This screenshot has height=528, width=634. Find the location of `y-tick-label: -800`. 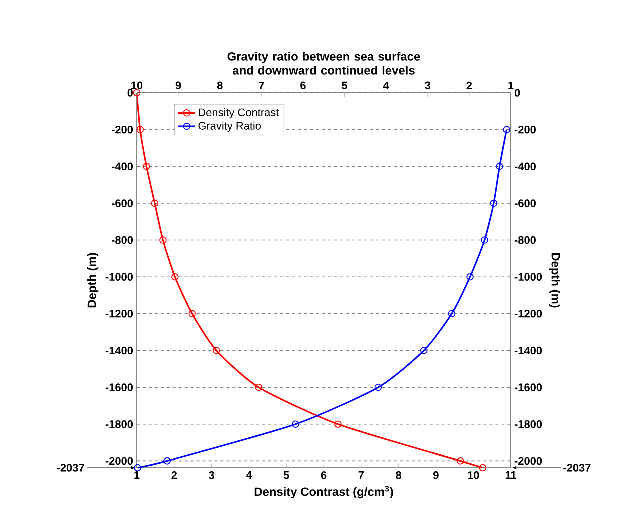

y-tick-label: -800 is located at coordinates (123, 240).